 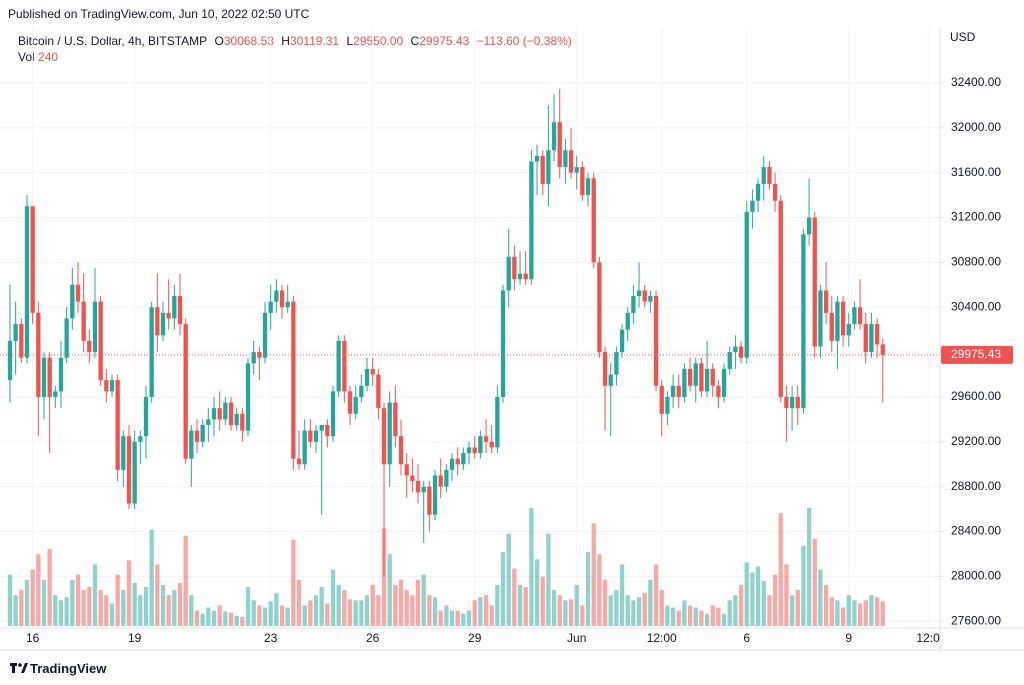 What do you see at coordinates (271, 638) in the screenshot?
I see `x-tick-label: 23` at bounding box center [271, 638].